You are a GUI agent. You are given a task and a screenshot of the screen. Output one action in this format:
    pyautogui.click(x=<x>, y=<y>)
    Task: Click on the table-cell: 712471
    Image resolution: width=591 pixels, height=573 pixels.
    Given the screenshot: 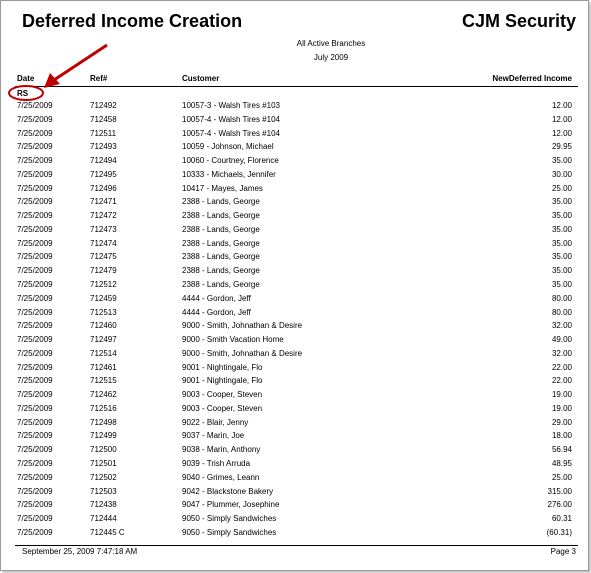 What is the action you would take?
    pyautogui.click(x=103, y=202)
    